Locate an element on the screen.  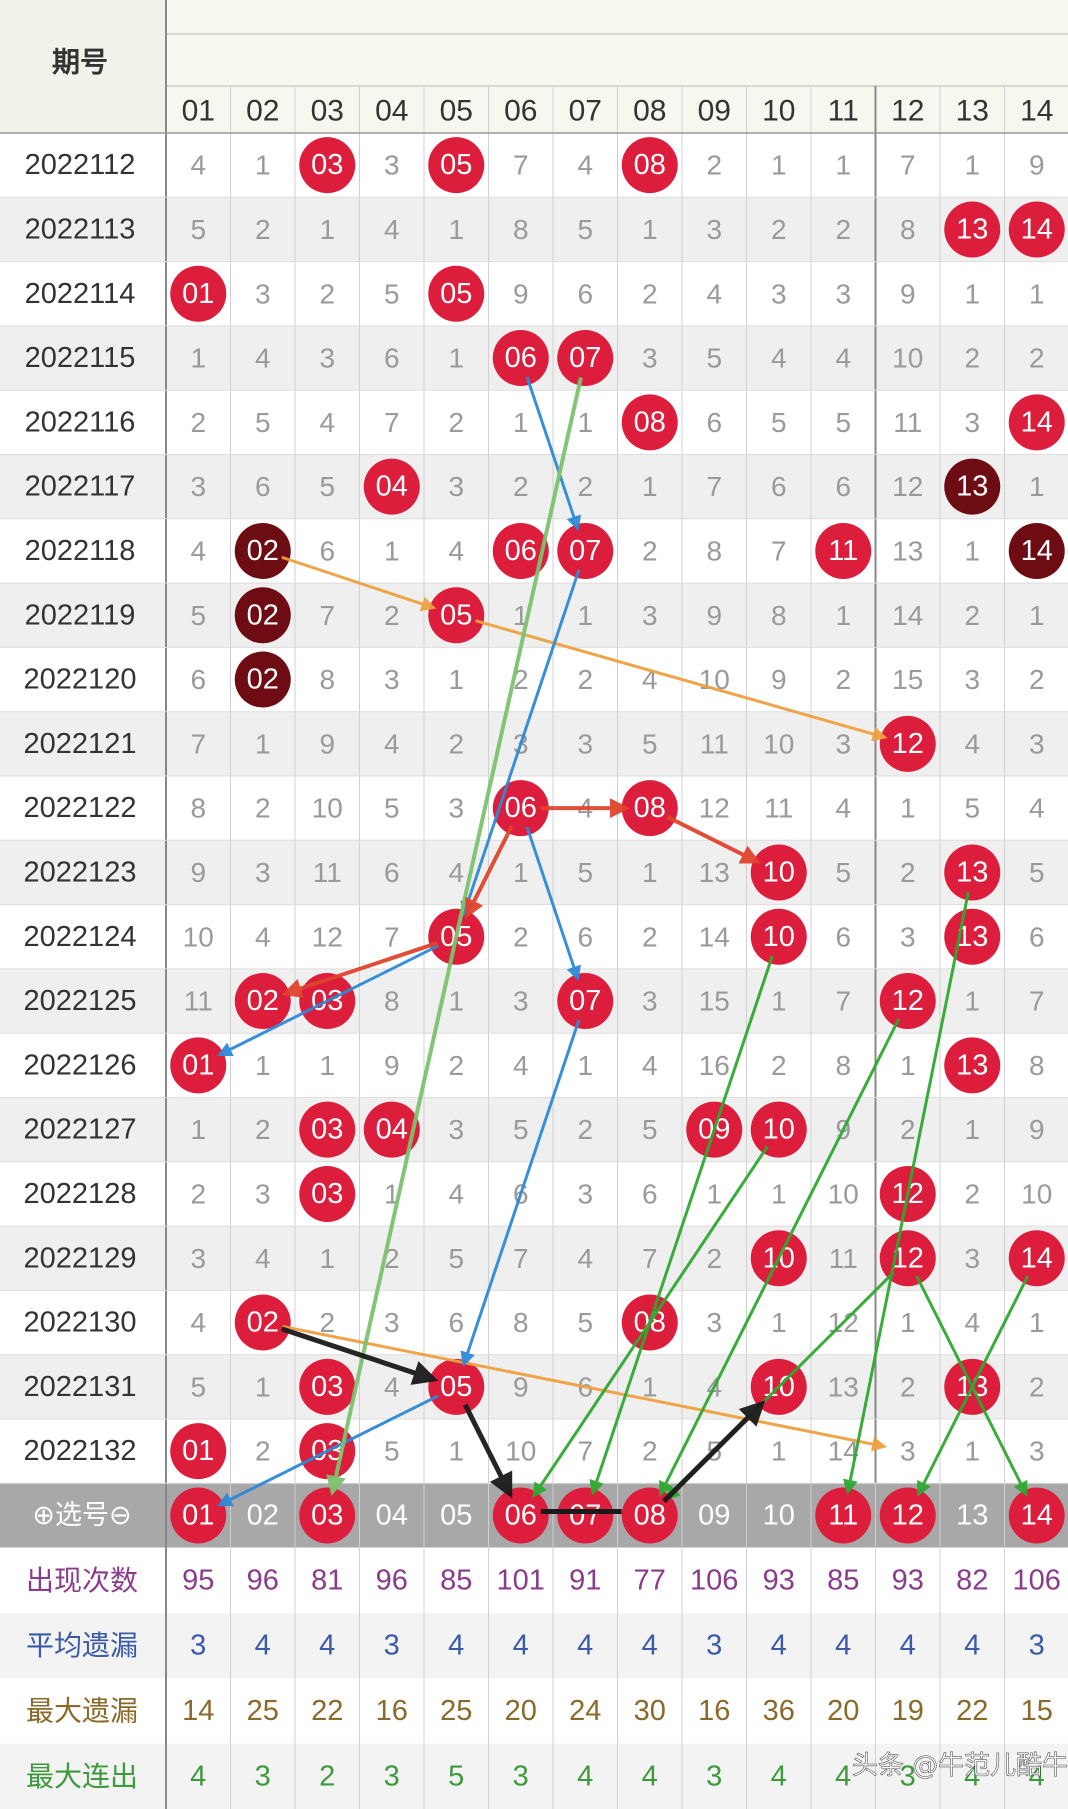
column-header-02: 02 is located at coordinates (262, 111).